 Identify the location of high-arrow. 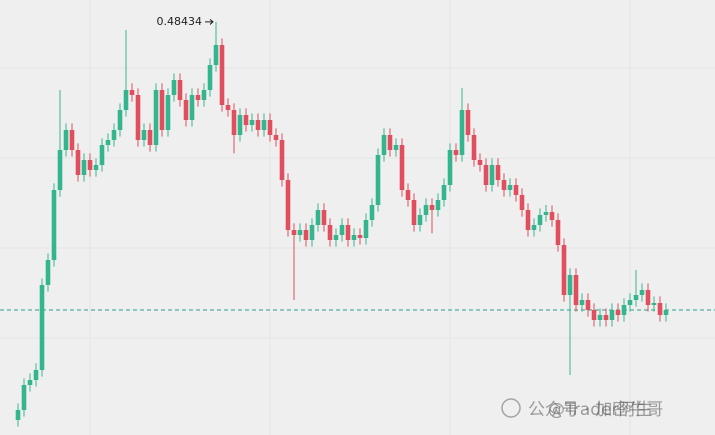
(209, 22).